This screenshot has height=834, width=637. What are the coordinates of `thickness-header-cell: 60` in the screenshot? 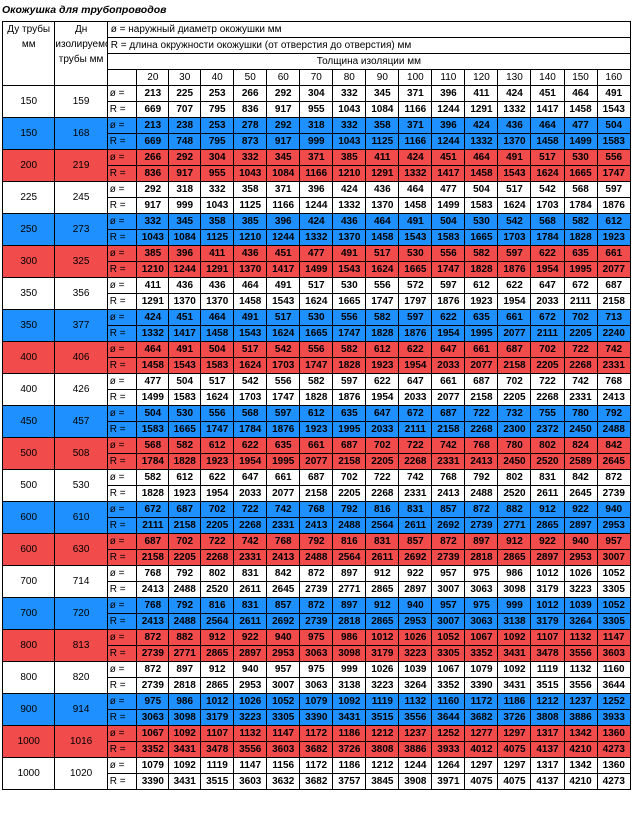 It's located at (283, 77).